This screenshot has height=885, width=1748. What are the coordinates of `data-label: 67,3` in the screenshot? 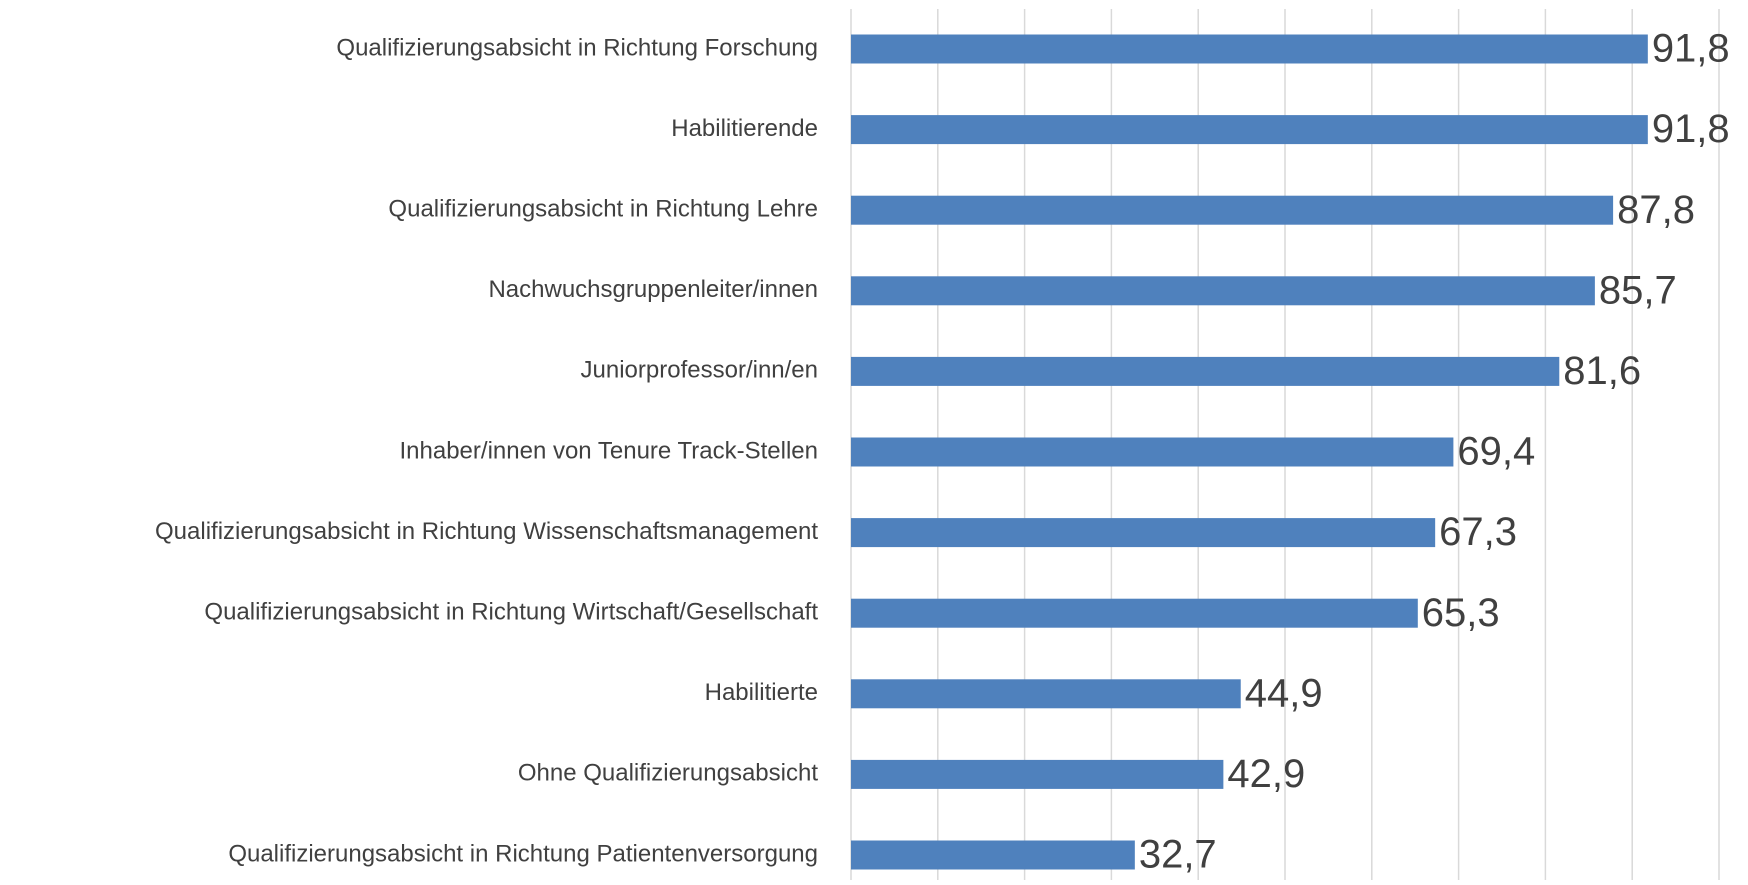 It's located at (1478, 532).